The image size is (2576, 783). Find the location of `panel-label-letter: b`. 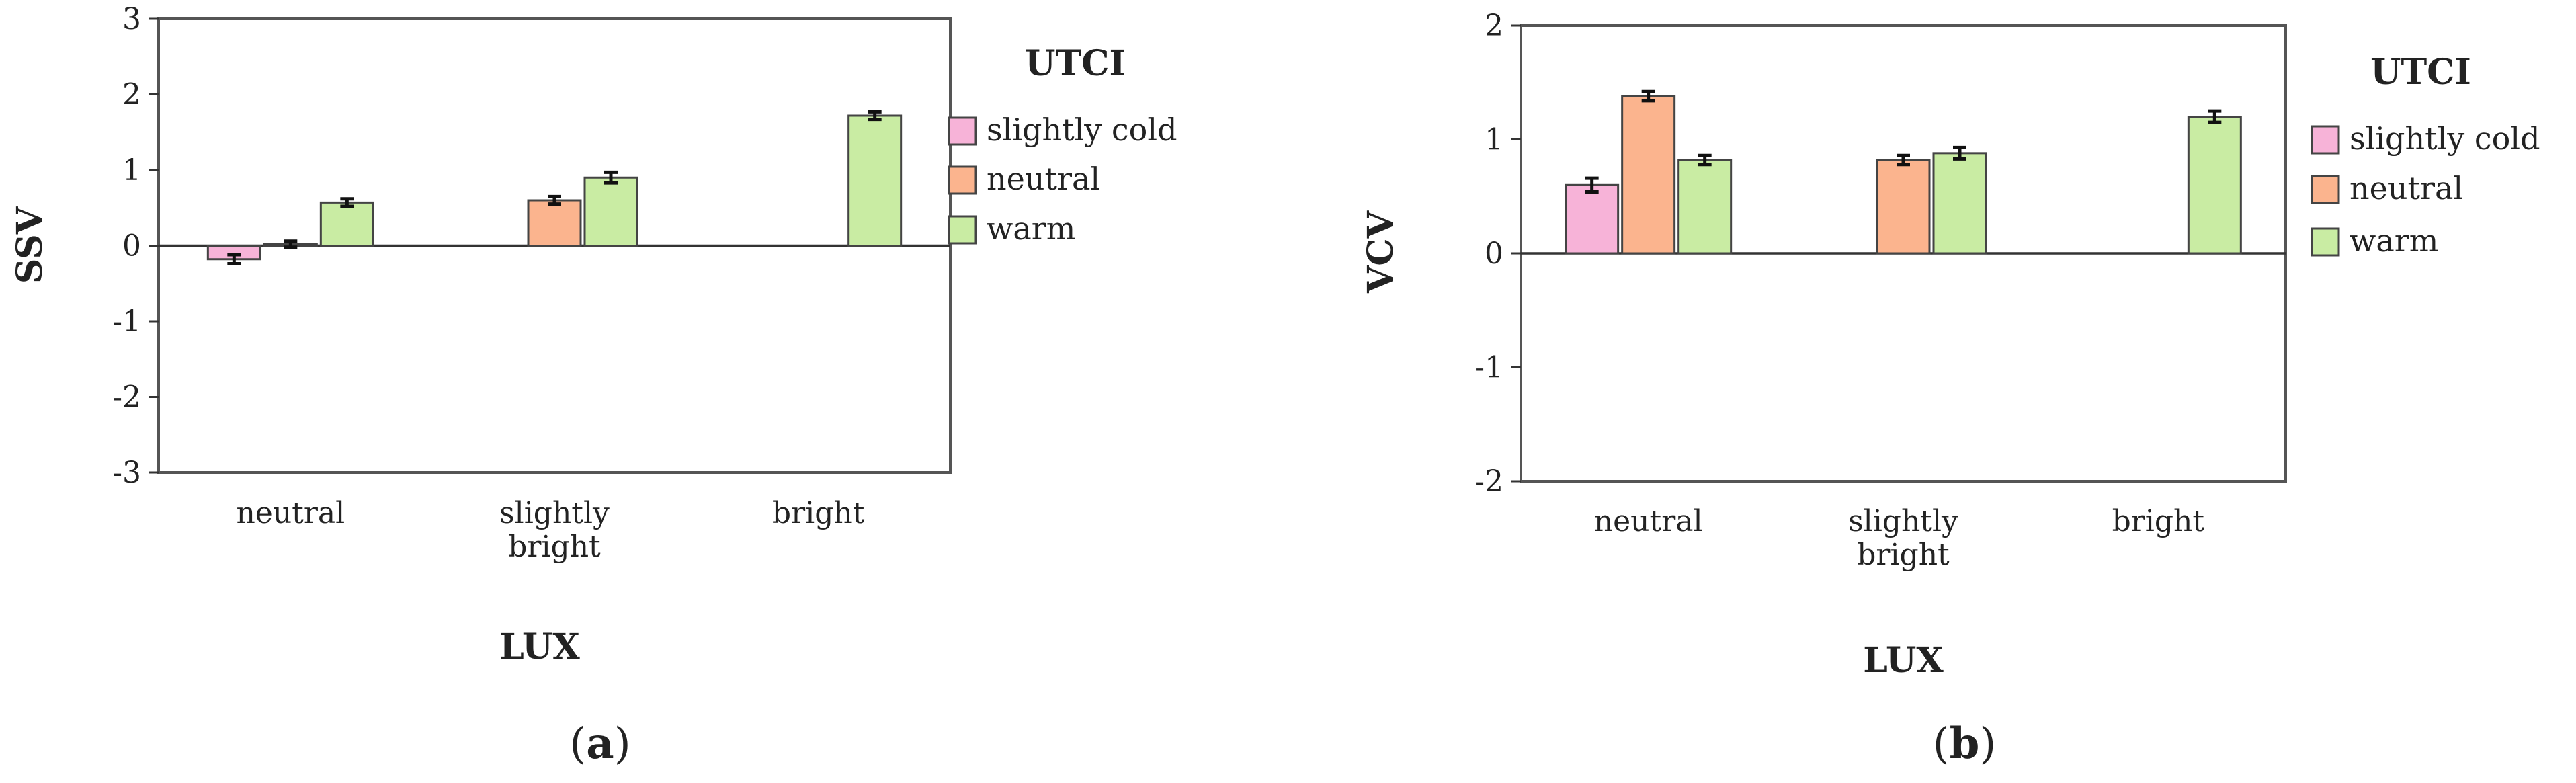

panel-label-letter: b is located at coordinates (1965, 743).